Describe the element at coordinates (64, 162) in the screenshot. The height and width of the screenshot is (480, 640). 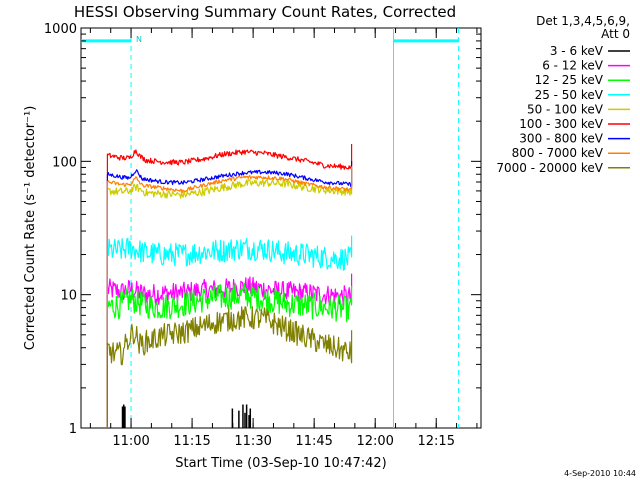
I see `y-tick-label-2: 100` at that location.